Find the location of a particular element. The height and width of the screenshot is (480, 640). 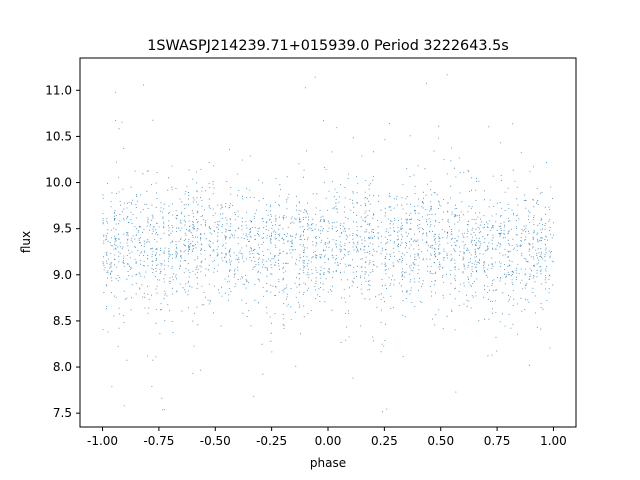

x-tick-label: 0.50 is located at coordinates (440, 441).